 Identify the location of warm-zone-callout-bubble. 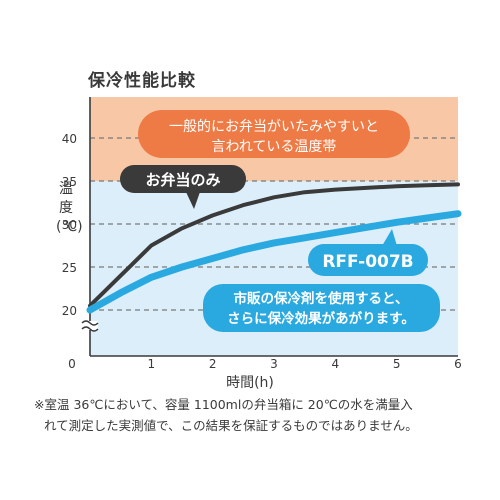
(274, 134).